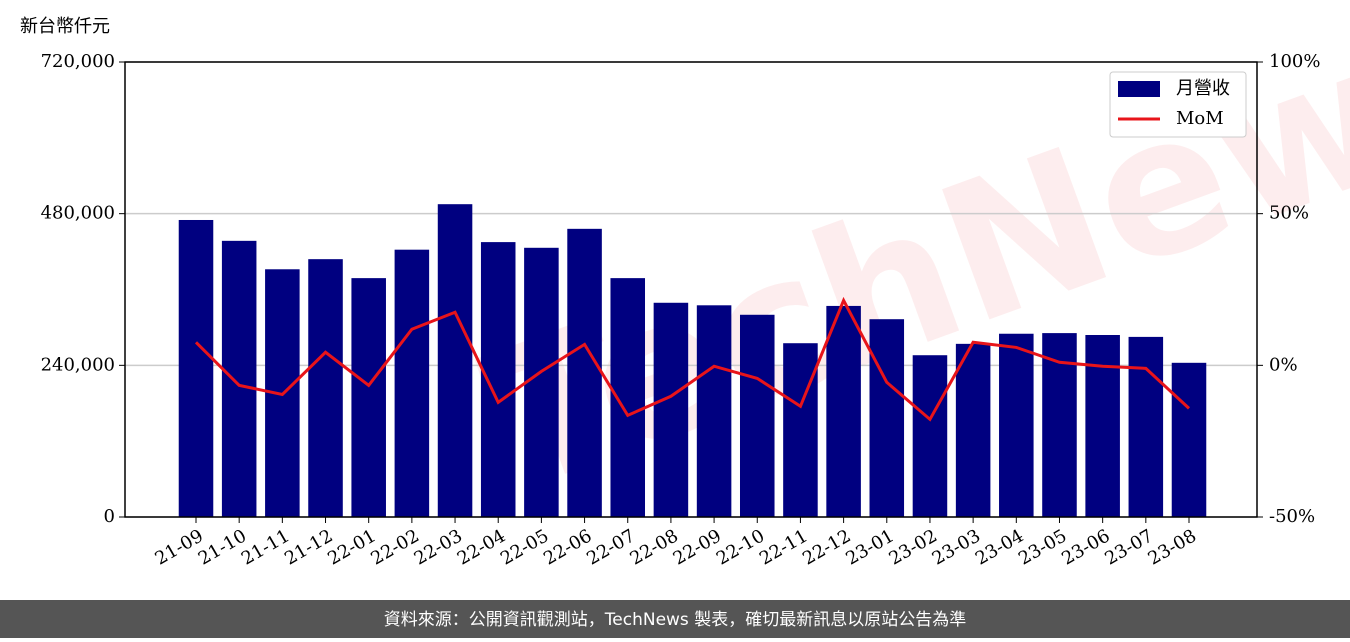 Image resolution: width=1350 pixels, height=642 pixels. I want to click on x-tick-label: 23-01, so click(869, 547).